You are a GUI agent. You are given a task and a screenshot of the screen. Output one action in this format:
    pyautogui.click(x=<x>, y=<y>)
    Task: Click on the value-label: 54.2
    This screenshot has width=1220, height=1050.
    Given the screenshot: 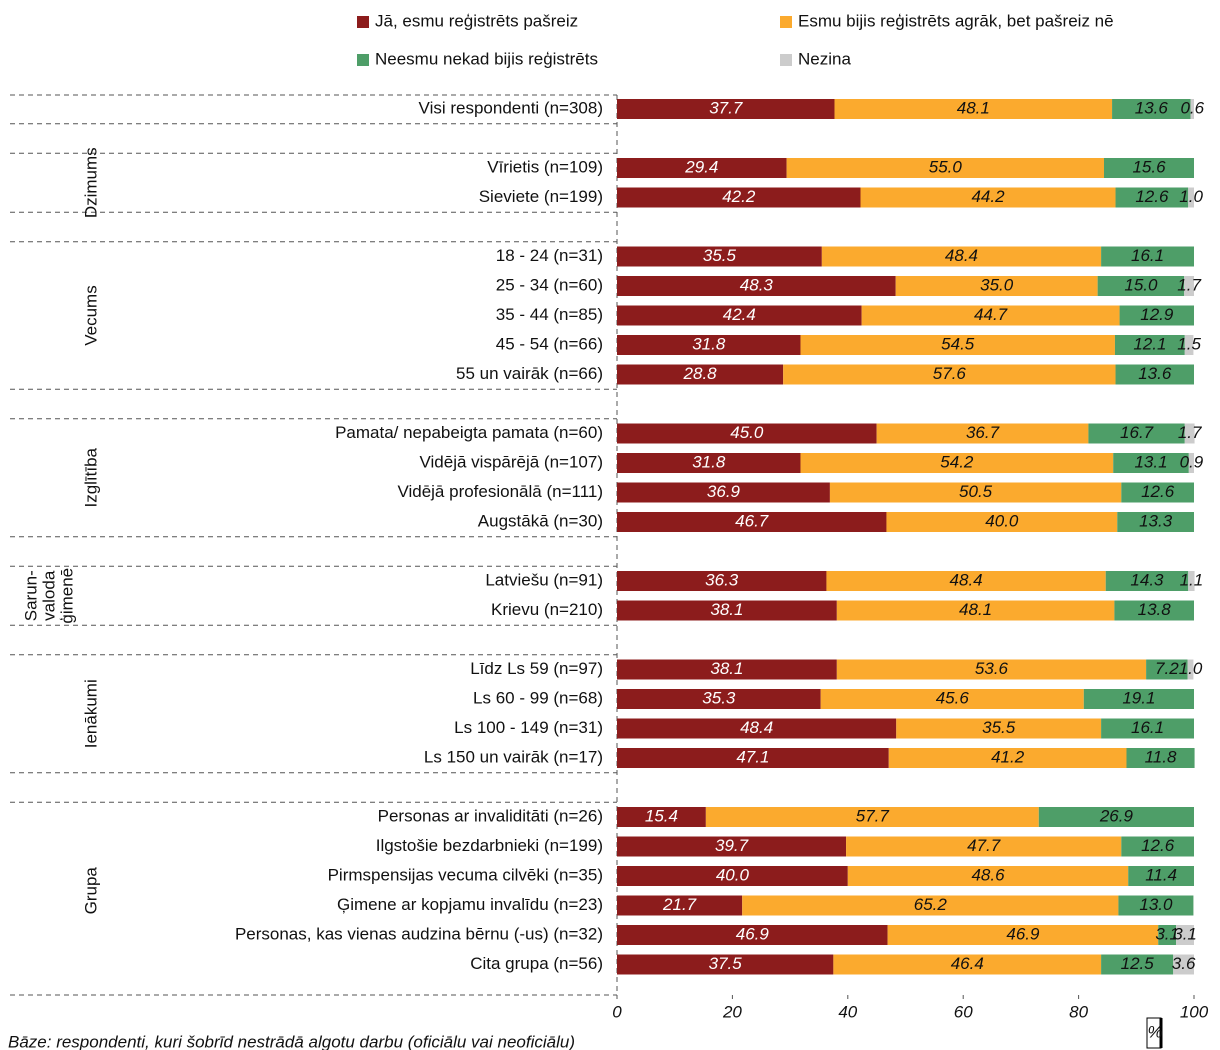 What is the action you would take?
    pyautogui.click(x=957, y=461)
    